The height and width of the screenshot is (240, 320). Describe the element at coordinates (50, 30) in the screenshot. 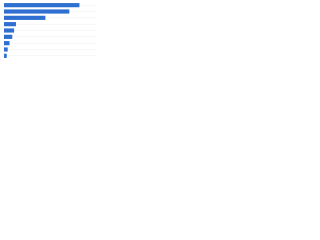

I see `chart` at that location.